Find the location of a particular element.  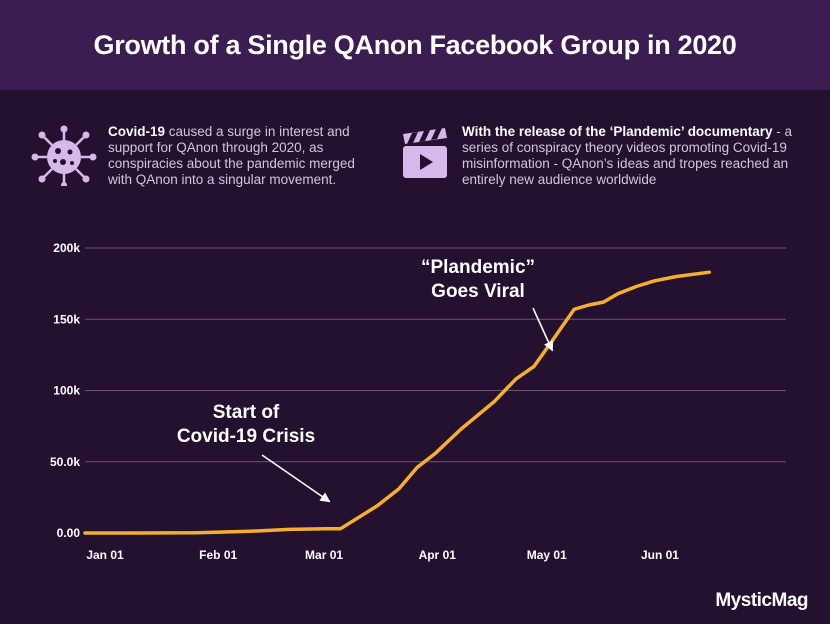

virus-icon is located at coordinates (64, 155).